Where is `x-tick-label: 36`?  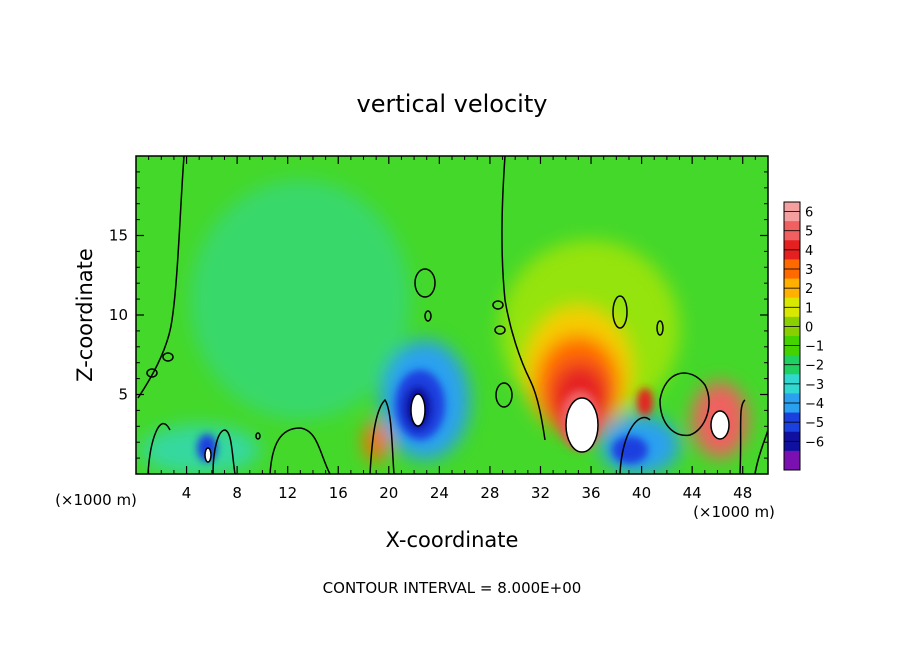 x-tick-label: 36 is located at coordinates (590, 493).